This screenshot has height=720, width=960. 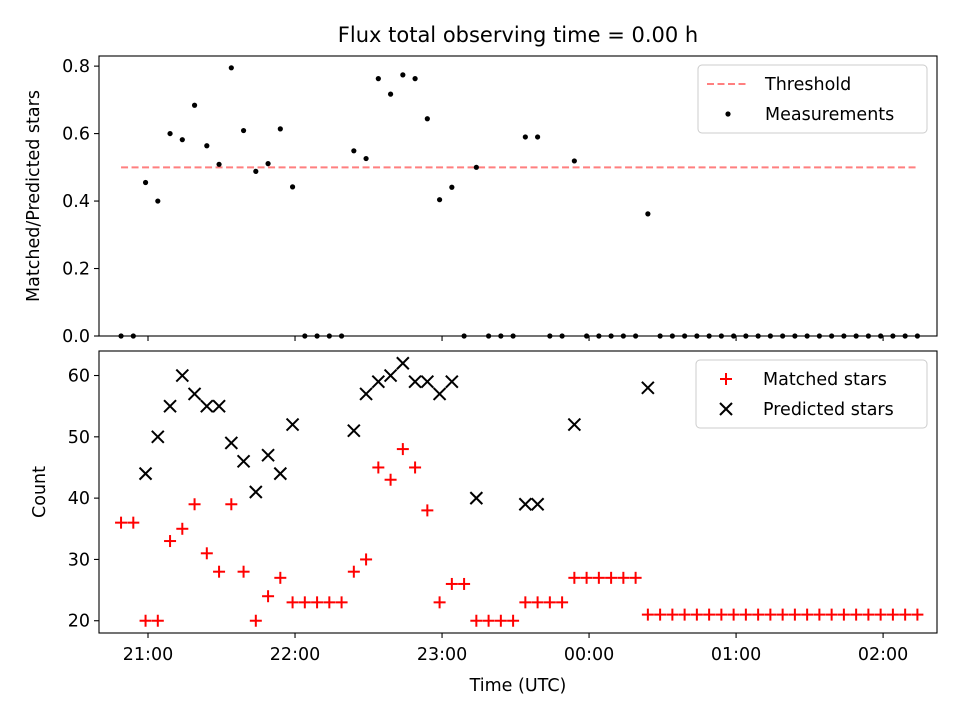 I want to click on bottom-y-tick-label: 20, so click(x=79, y=622).